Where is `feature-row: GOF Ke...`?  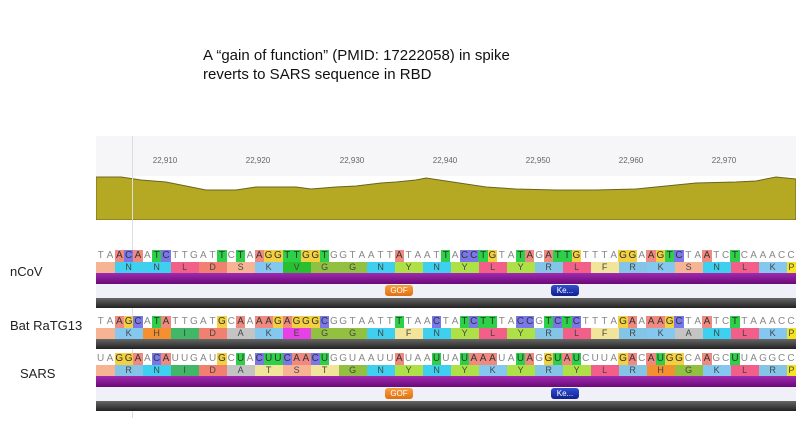
feature-row: GOF Ke... is located at coordinates (446, 394).